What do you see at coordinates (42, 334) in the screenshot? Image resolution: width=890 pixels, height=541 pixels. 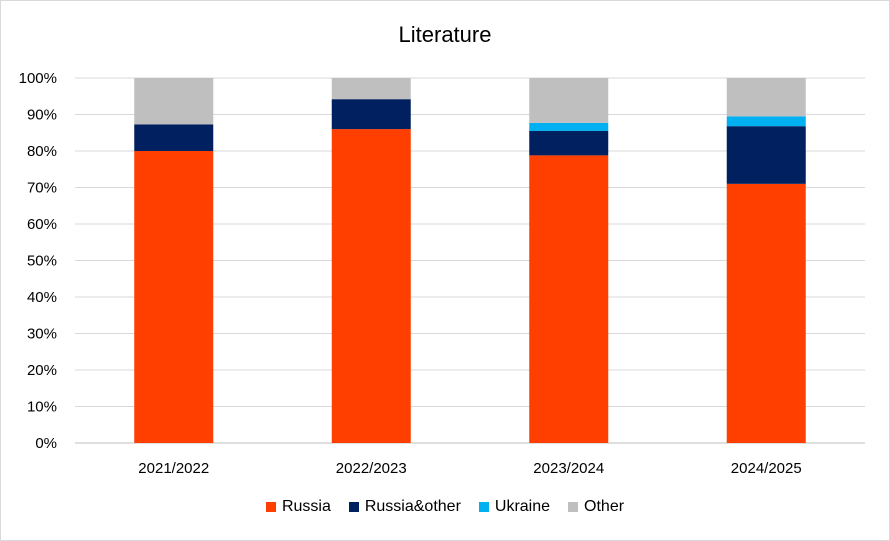 I see `y-tick-label: 30%` at bounding box center [42, 334].